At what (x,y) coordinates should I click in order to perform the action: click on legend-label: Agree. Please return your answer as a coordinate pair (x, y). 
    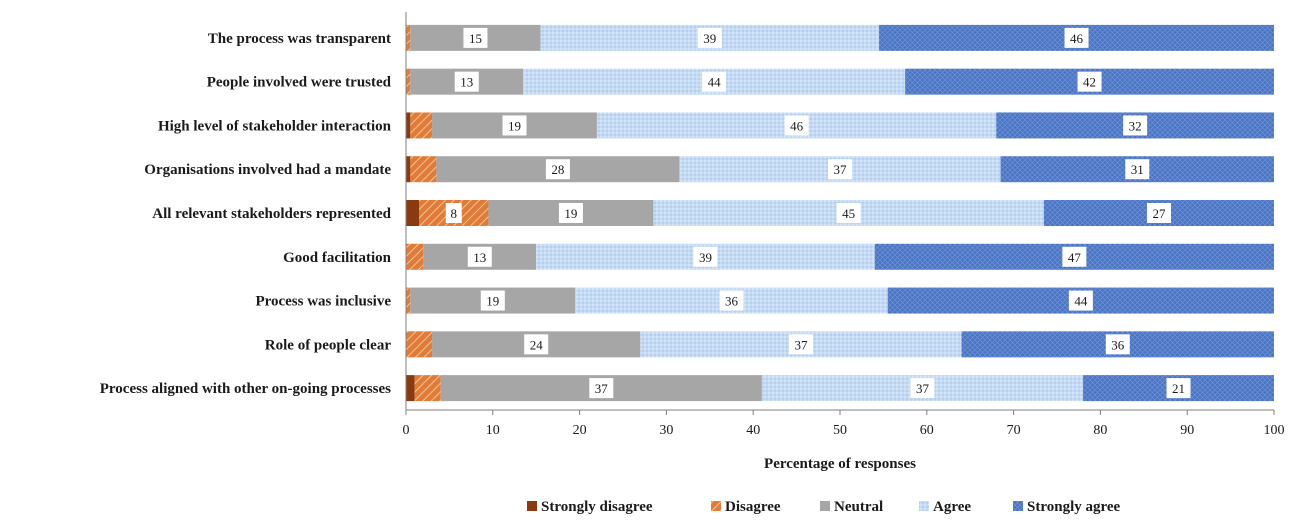
    Looking at the image, I should click on (952, 507).